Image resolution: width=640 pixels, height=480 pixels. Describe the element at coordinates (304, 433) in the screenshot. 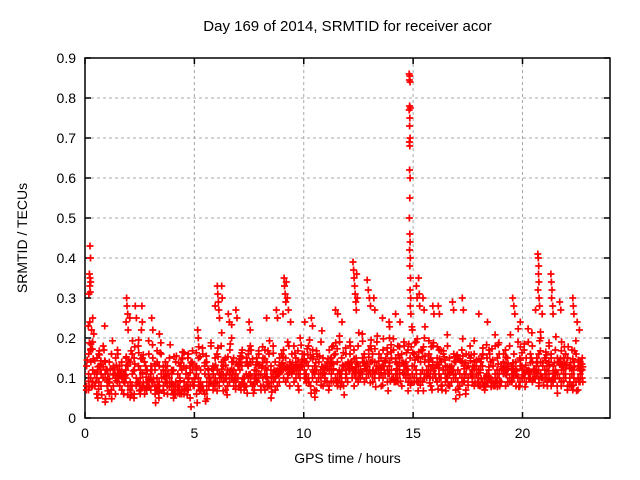

I see `x-tick-label: 10` at that location.